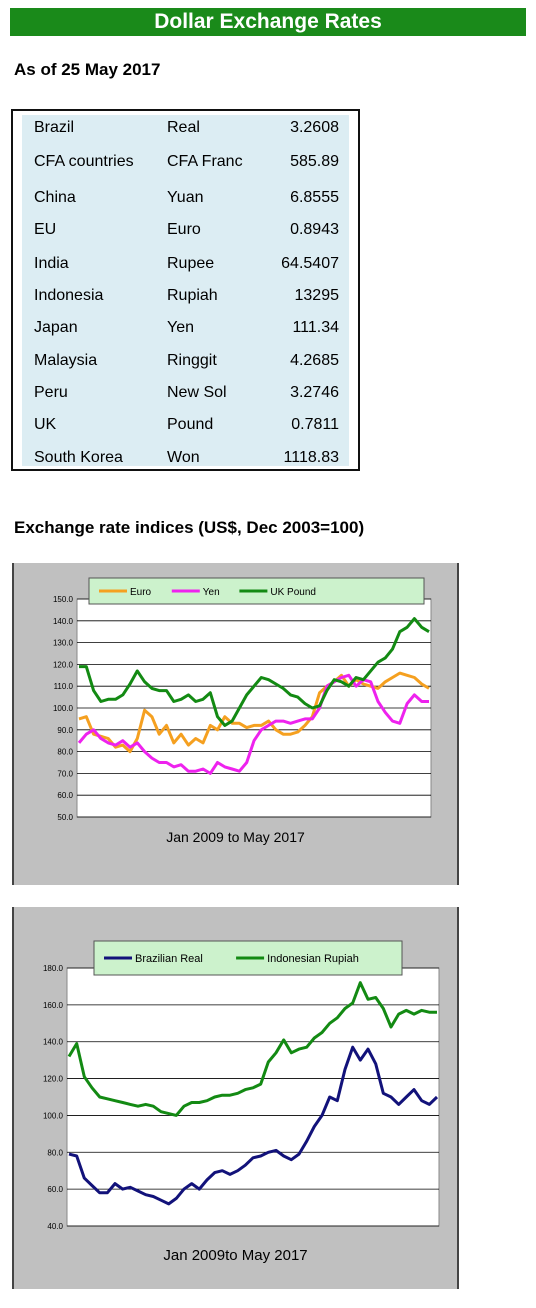 This screenshot has width=536, height=1308. Describe the element at coordinates (314, 392) in the screenshot. I see `rate-value: 3.2746` at that location.